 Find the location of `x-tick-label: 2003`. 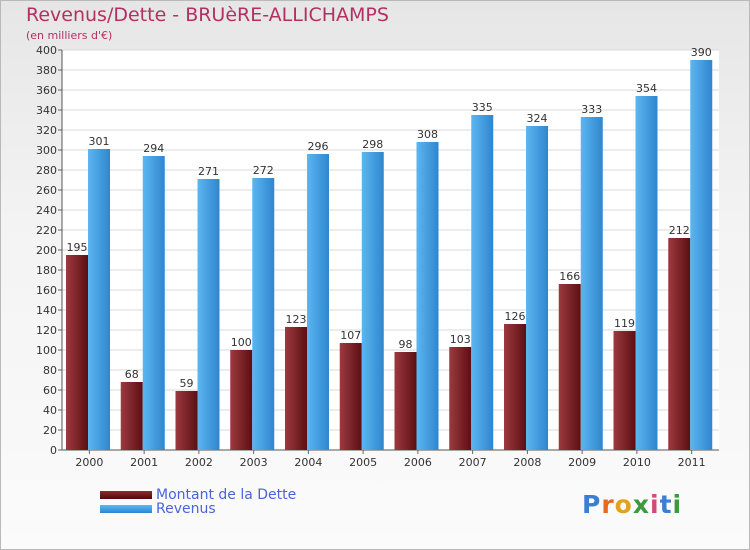

x-tick-label: 2003 is located at coordinates (254, 462).